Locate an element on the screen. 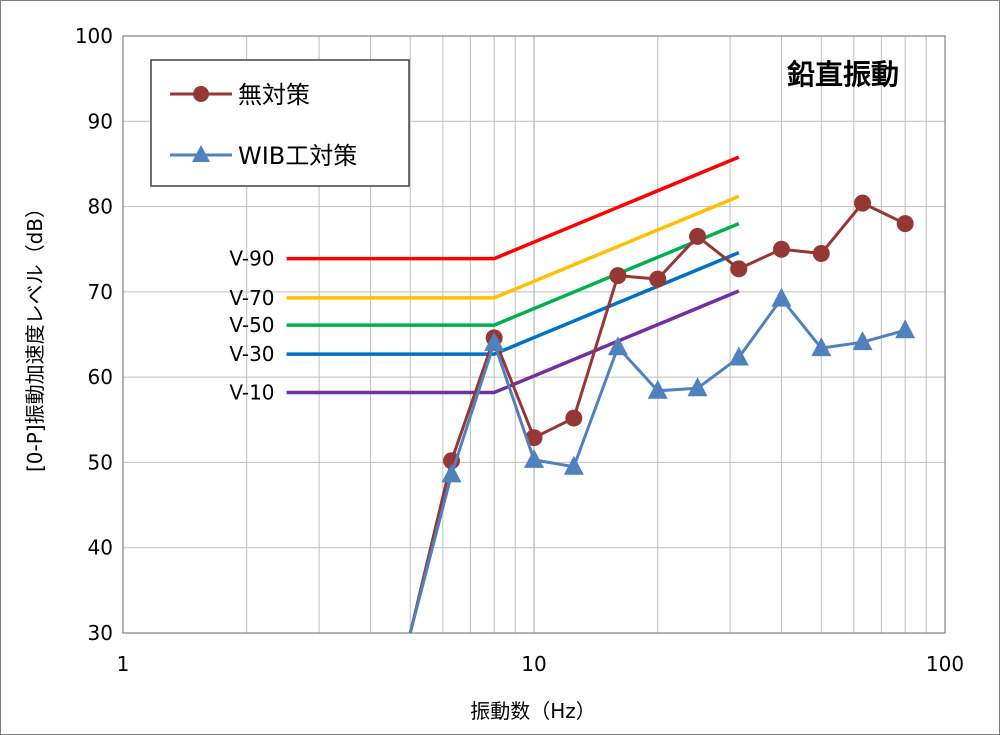 The image size is (1000, 735). y-tick-label: 90 is located at coordinates (100, 121).